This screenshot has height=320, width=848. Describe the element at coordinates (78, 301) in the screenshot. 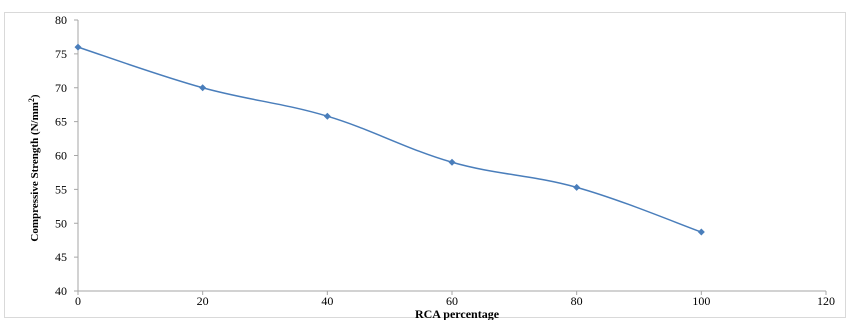

I see `x-tick-label: 0` at that location.